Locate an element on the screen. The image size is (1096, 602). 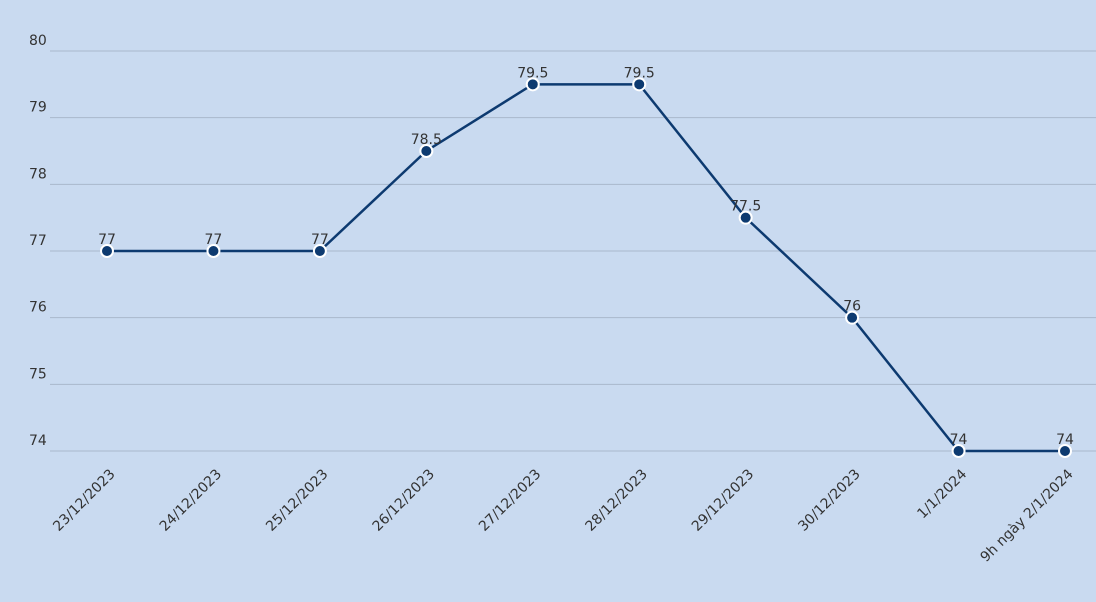
y-tick-label: 77 is located at coordinates (38, 241).